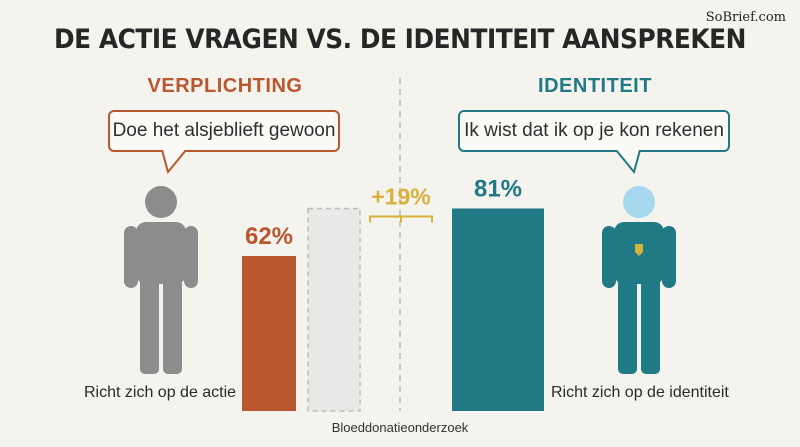  What do you see at coordinates (400, 197) in the screenshot?
I see `difference-label: +19%` at bounding box center [400, 197].